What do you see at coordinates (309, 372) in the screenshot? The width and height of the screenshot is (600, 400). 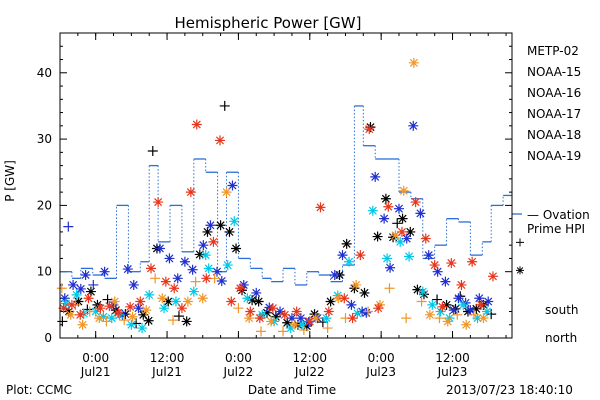 I see `x-tick-date: Jul22` at bounding box center [309, 372].